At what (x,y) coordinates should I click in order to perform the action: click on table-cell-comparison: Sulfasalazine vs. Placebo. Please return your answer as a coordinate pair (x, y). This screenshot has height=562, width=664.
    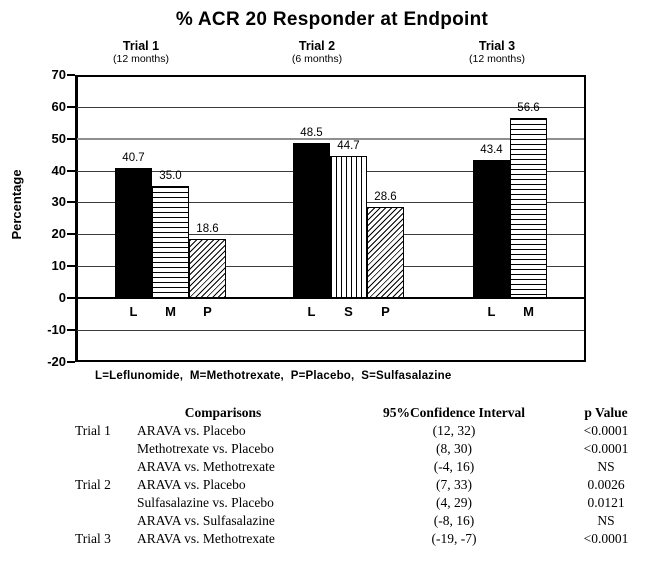
    Looking at the image, I should click on (205, 502).